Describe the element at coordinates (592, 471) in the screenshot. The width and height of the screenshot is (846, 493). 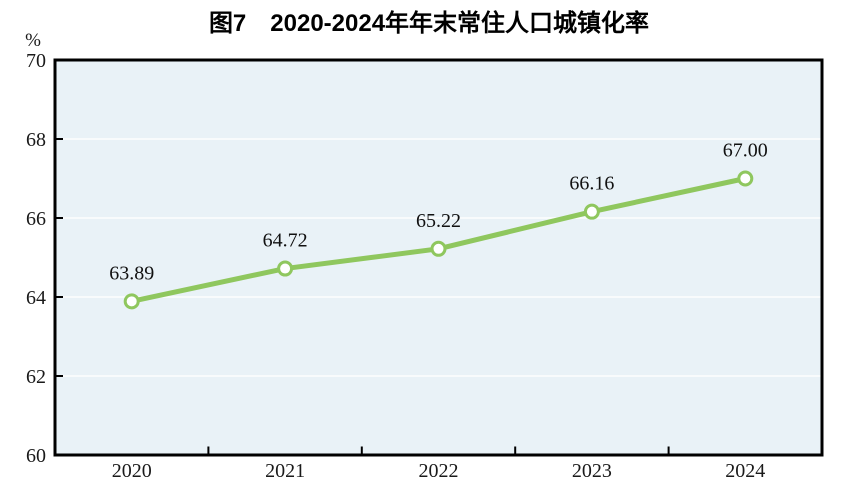
I see `x-tick-label: 2023` at that location.